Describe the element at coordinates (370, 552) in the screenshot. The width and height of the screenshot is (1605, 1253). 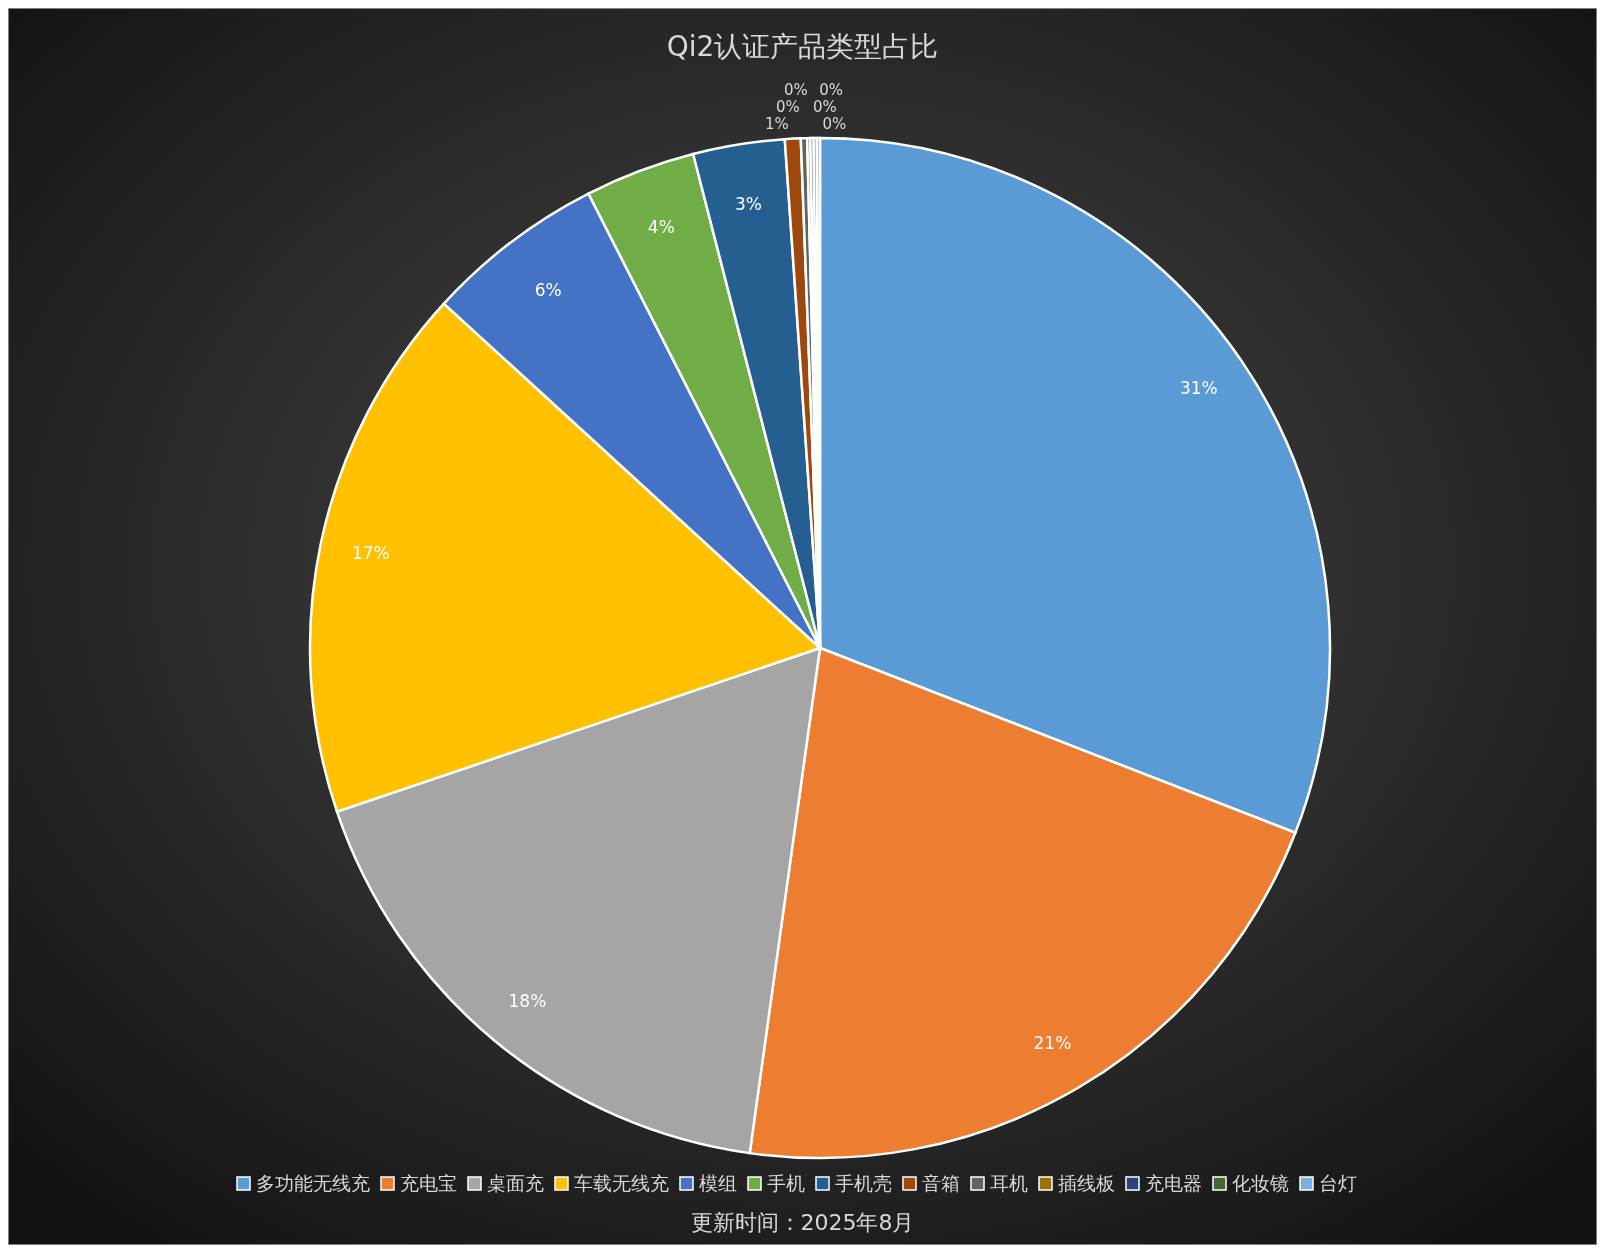
I see `data-label: 17%` at that location.